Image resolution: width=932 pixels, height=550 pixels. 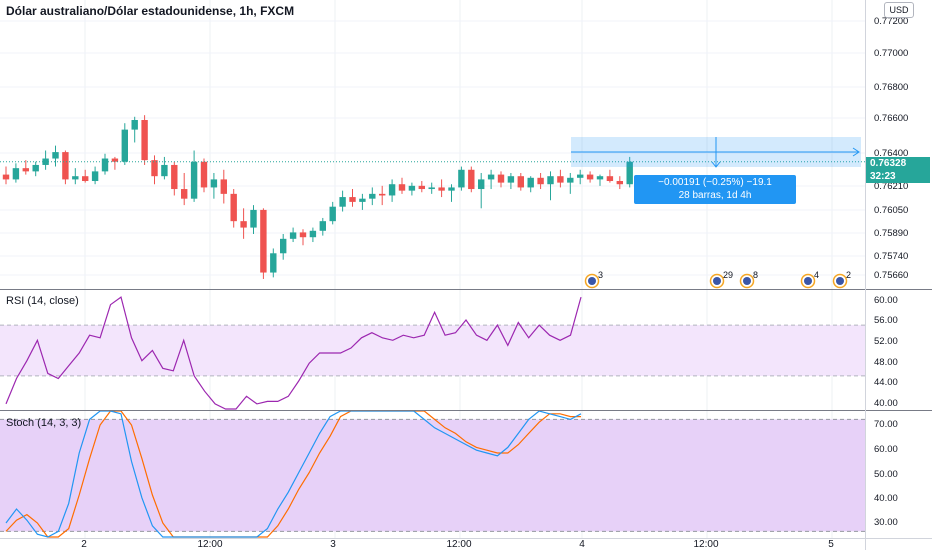 I want to click on measure-arrow-down, so click(x=716, y=164).